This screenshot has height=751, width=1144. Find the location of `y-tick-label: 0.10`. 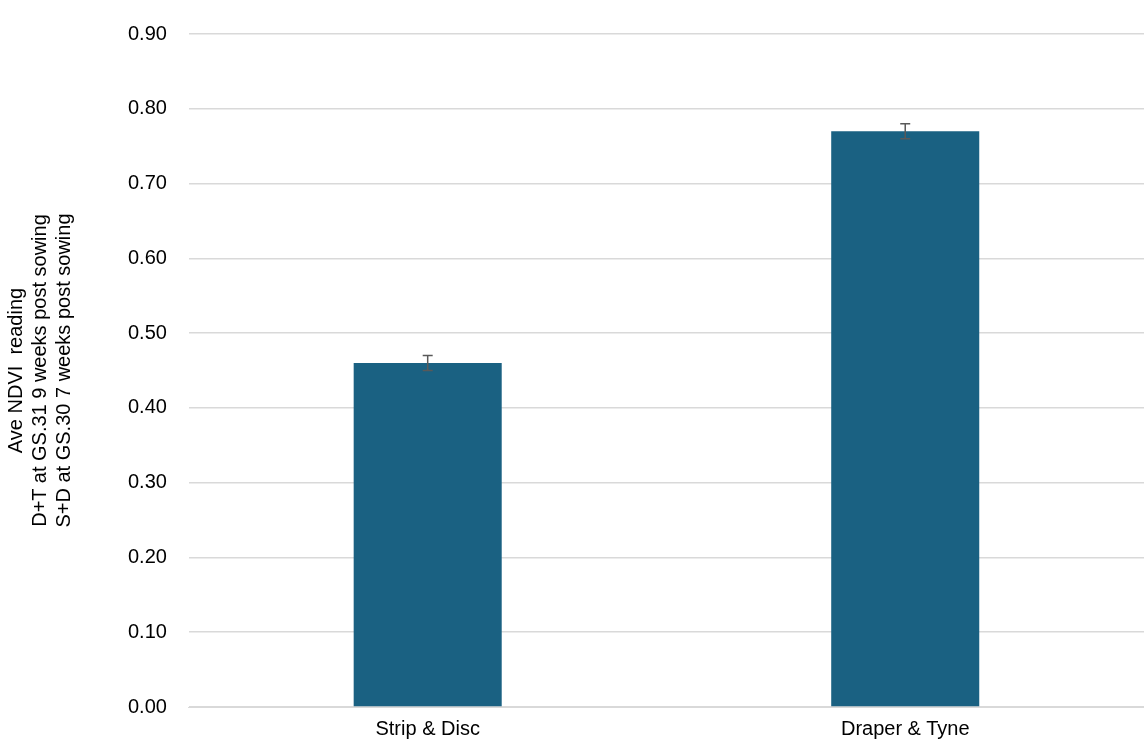

y-tick-label: 0.10 is located at coordinates (147, 630).